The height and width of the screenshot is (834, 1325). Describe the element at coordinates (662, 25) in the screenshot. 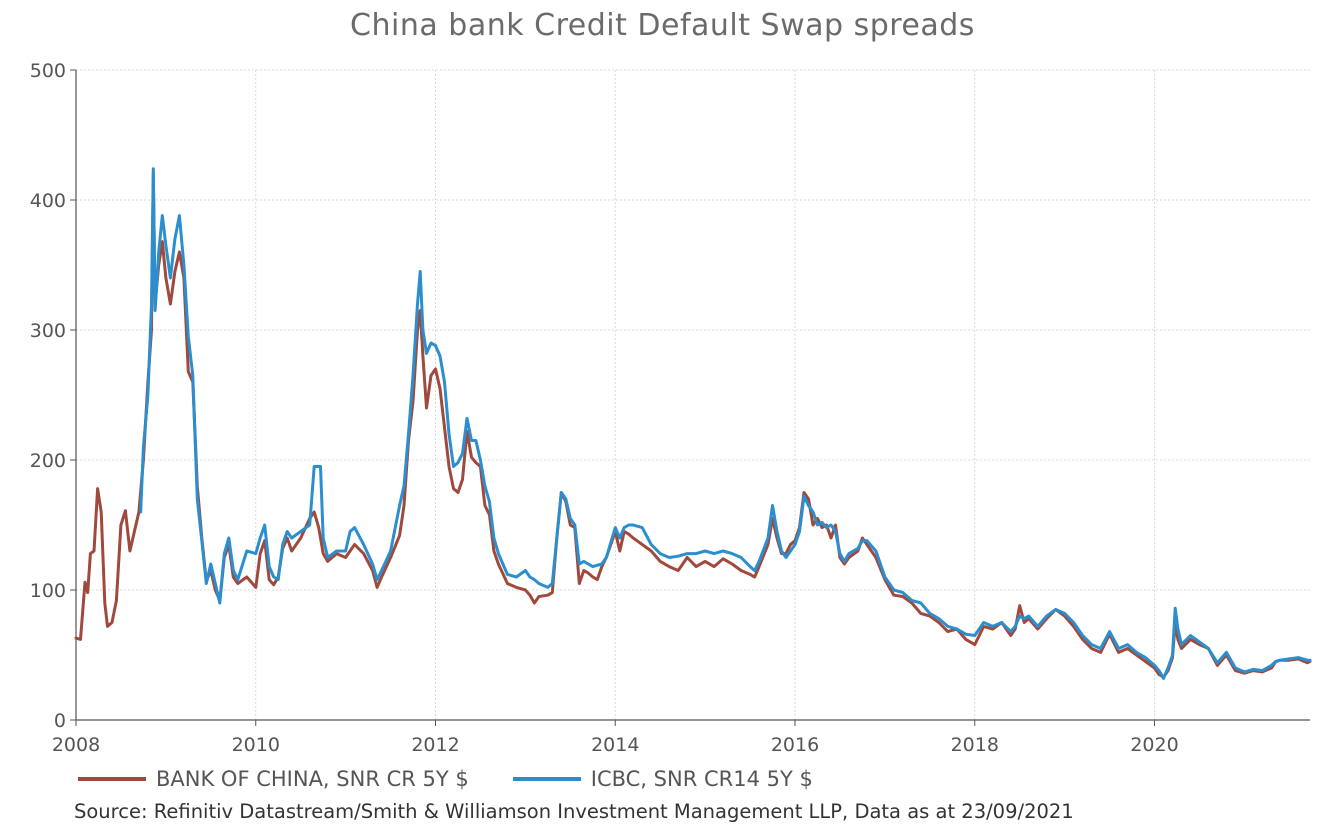

I see `chart-title: China bank Credit Default Swap spreads` at that location.